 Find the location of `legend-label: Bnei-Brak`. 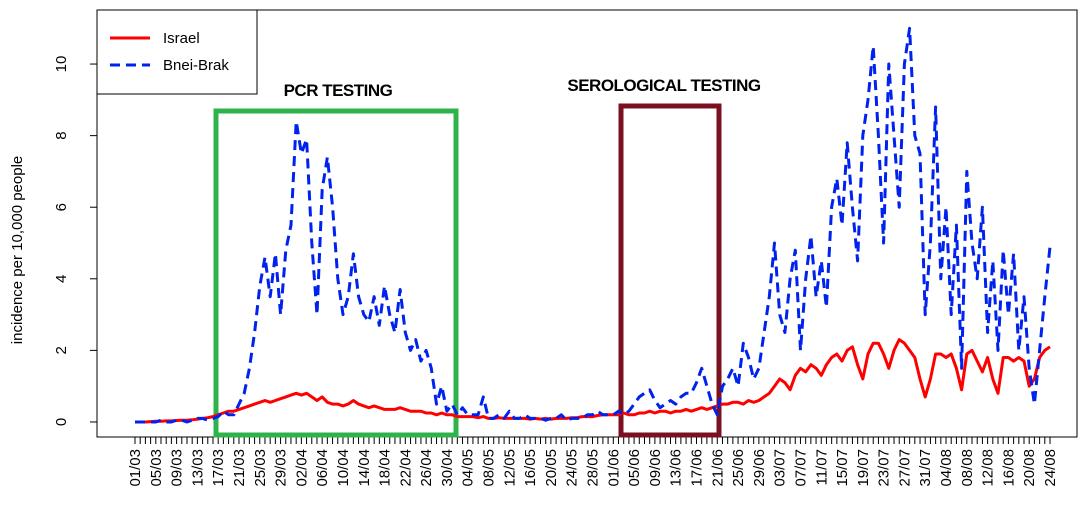

legend-label: Bnei-Brak is located at coordinates (196, 65).